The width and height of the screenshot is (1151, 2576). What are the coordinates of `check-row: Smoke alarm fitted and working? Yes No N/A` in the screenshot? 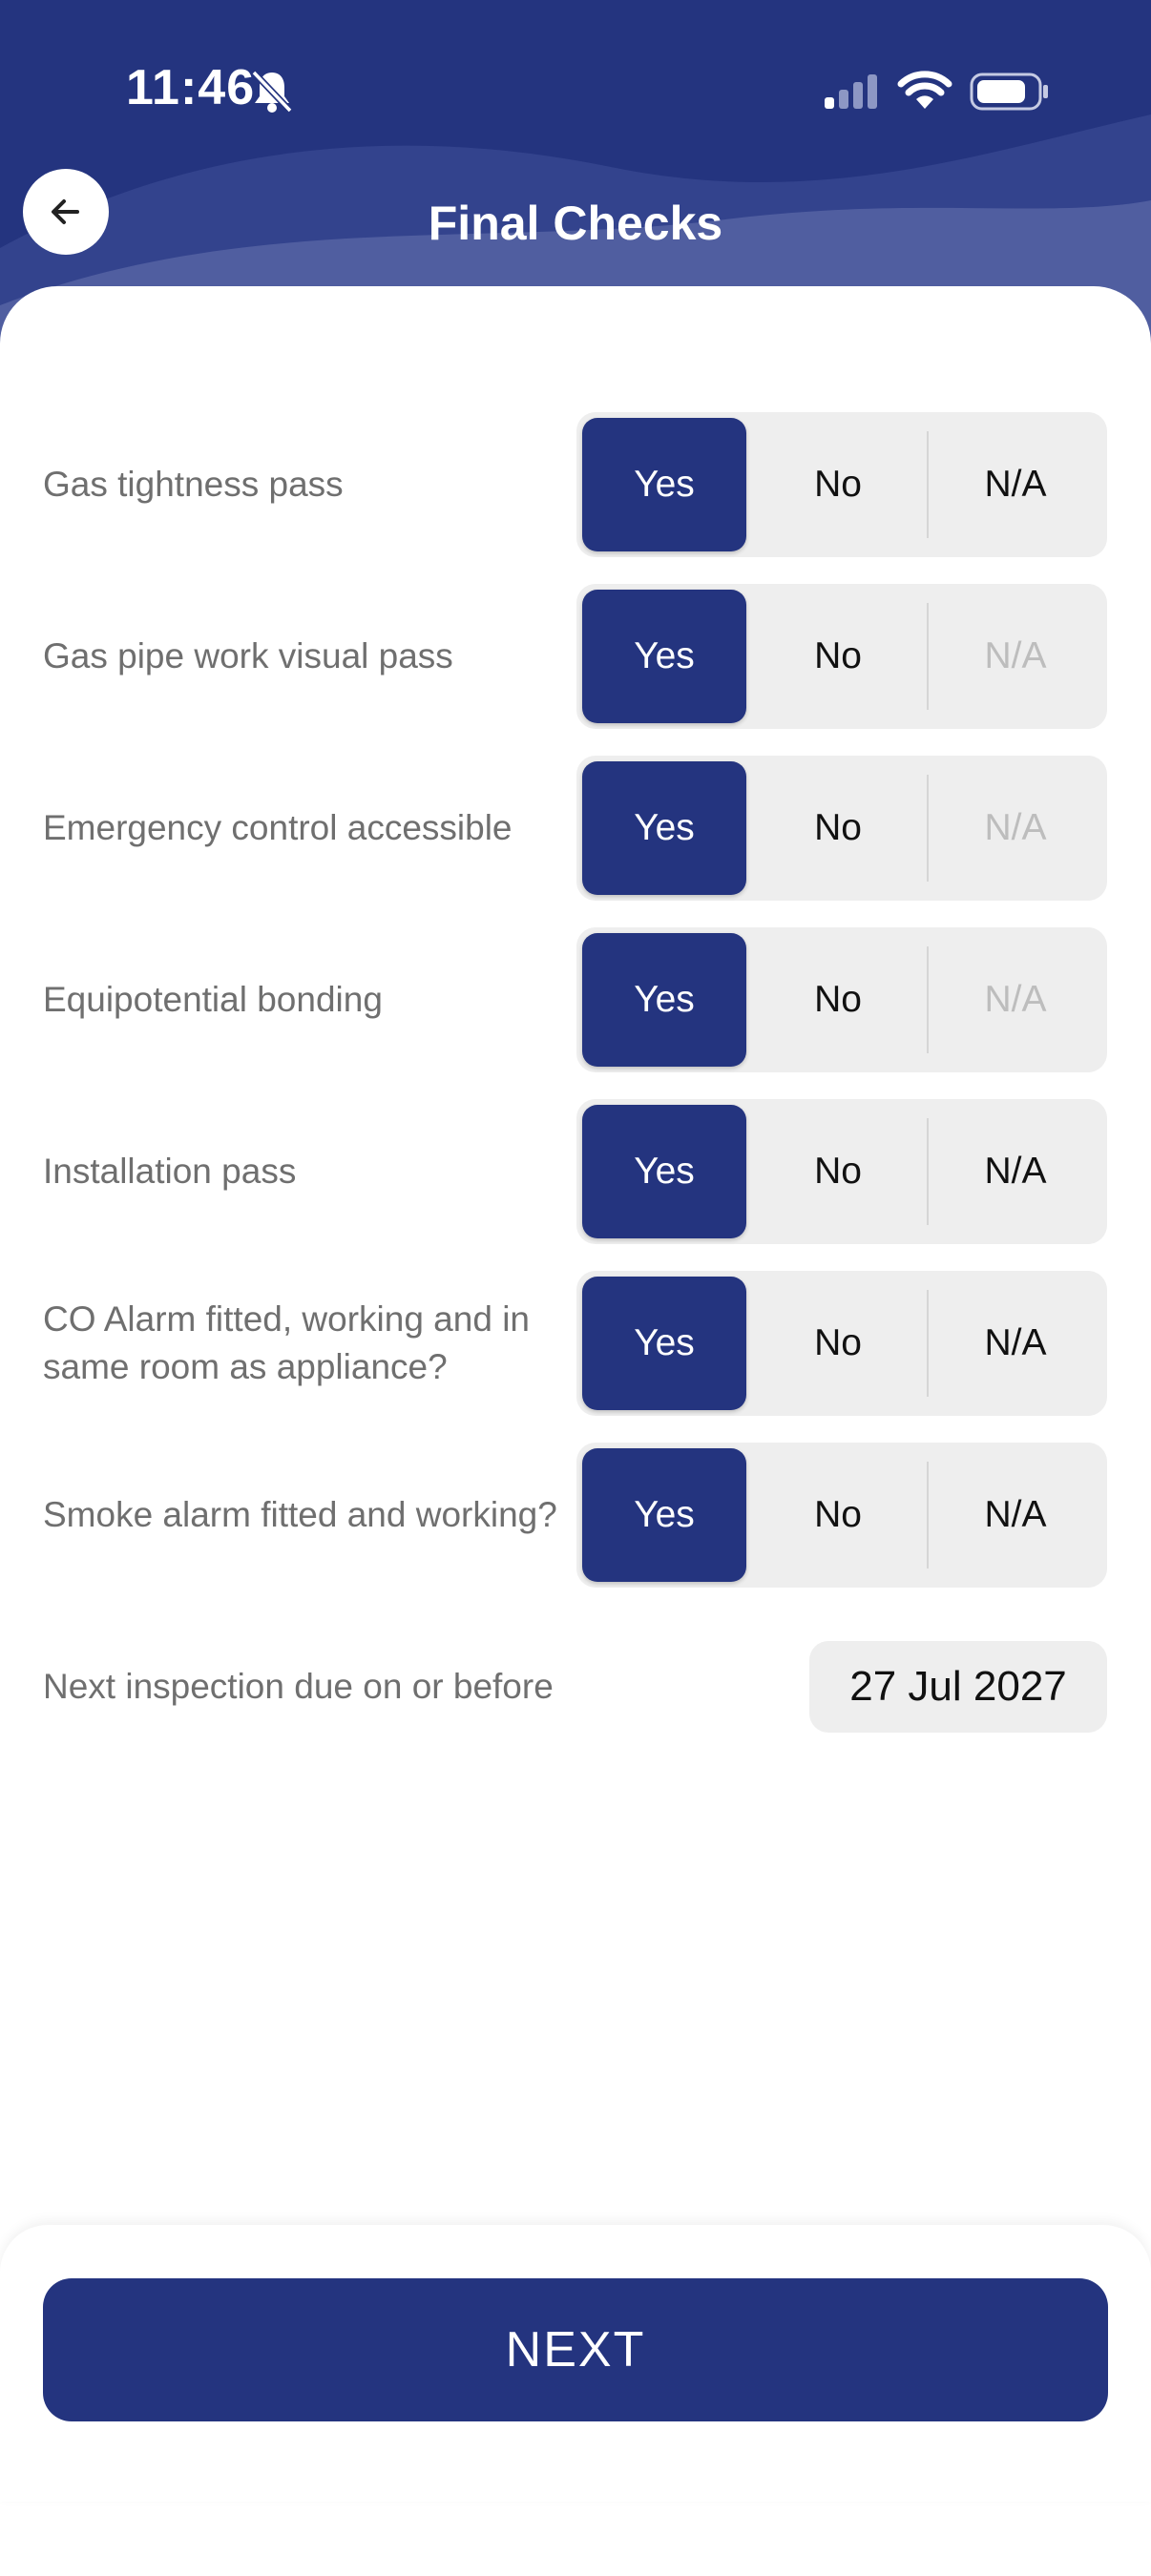 It's located at (575, 1515).